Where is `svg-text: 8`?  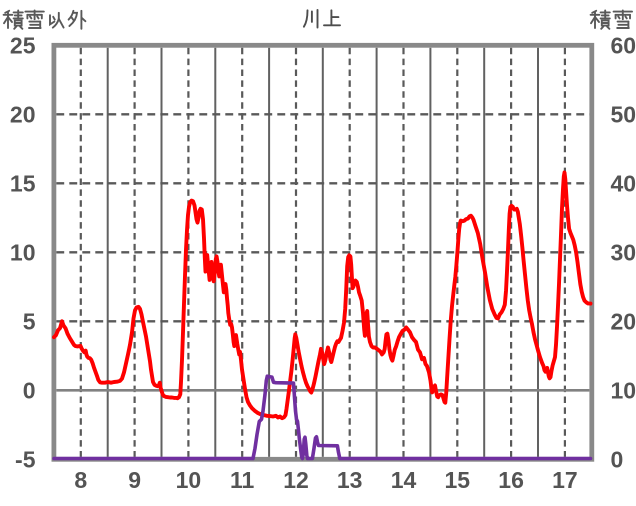
svg-text: 8 is located at coordinates (80, 480).